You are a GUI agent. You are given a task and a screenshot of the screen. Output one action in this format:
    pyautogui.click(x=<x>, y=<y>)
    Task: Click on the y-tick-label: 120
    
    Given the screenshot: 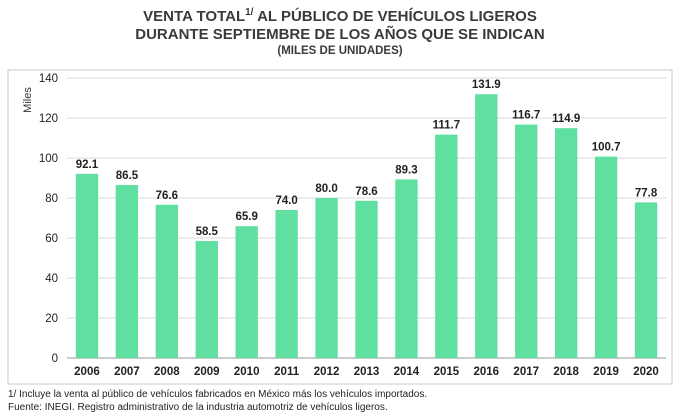 What is the action you would take?
    pyautogui.click(x=48, y=119)
    